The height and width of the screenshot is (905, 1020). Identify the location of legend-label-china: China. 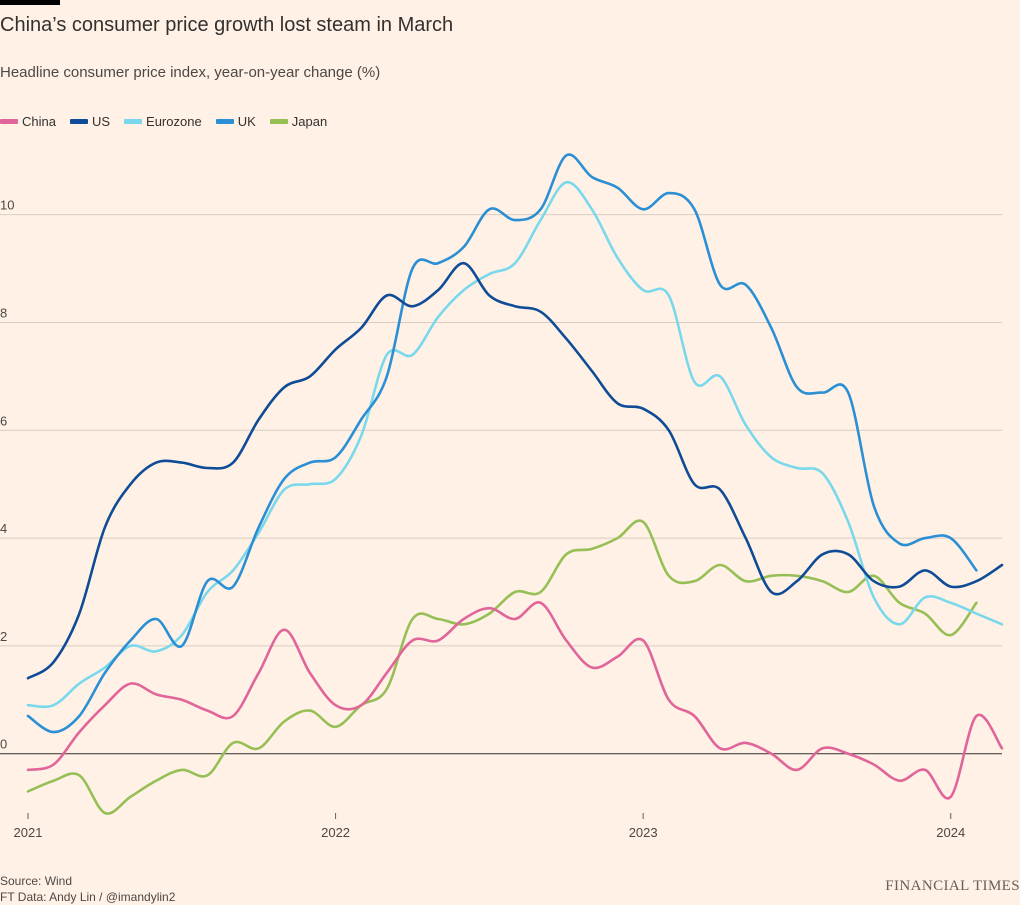
(39, 121).